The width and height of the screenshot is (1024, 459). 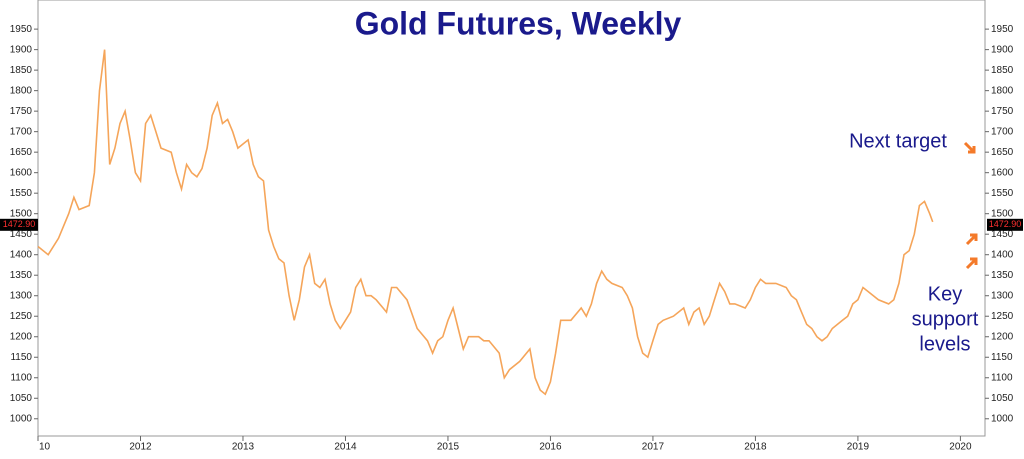 I want to click on x-tick-label: 2017, so click(x=653, y=447).